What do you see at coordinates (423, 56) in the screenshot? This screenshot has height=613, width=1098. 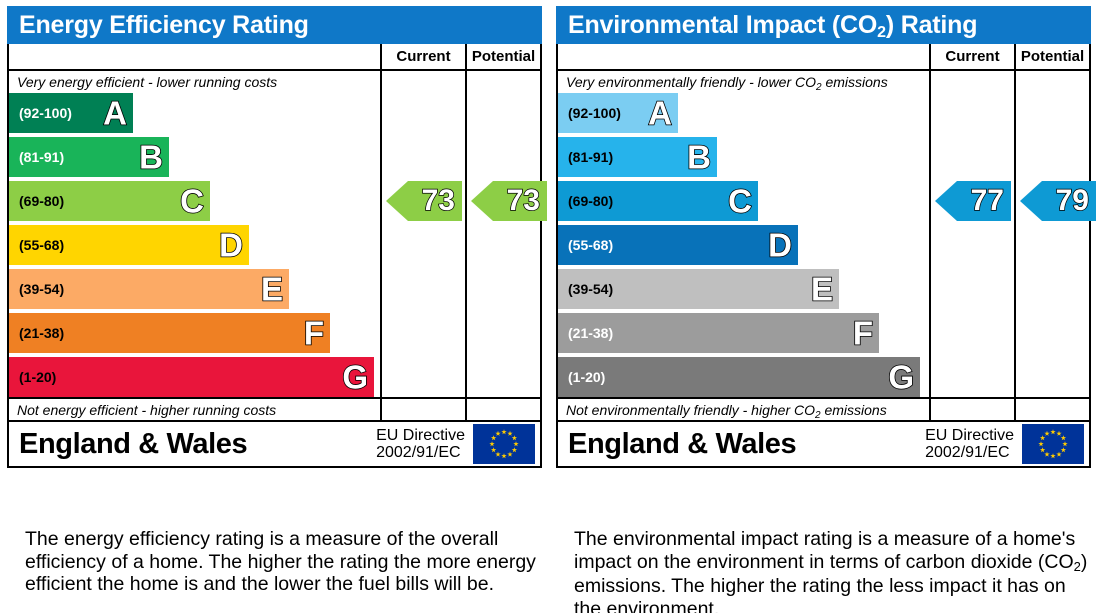 I see `energy-column-header-current: Current` at bounding box center [423, 56].